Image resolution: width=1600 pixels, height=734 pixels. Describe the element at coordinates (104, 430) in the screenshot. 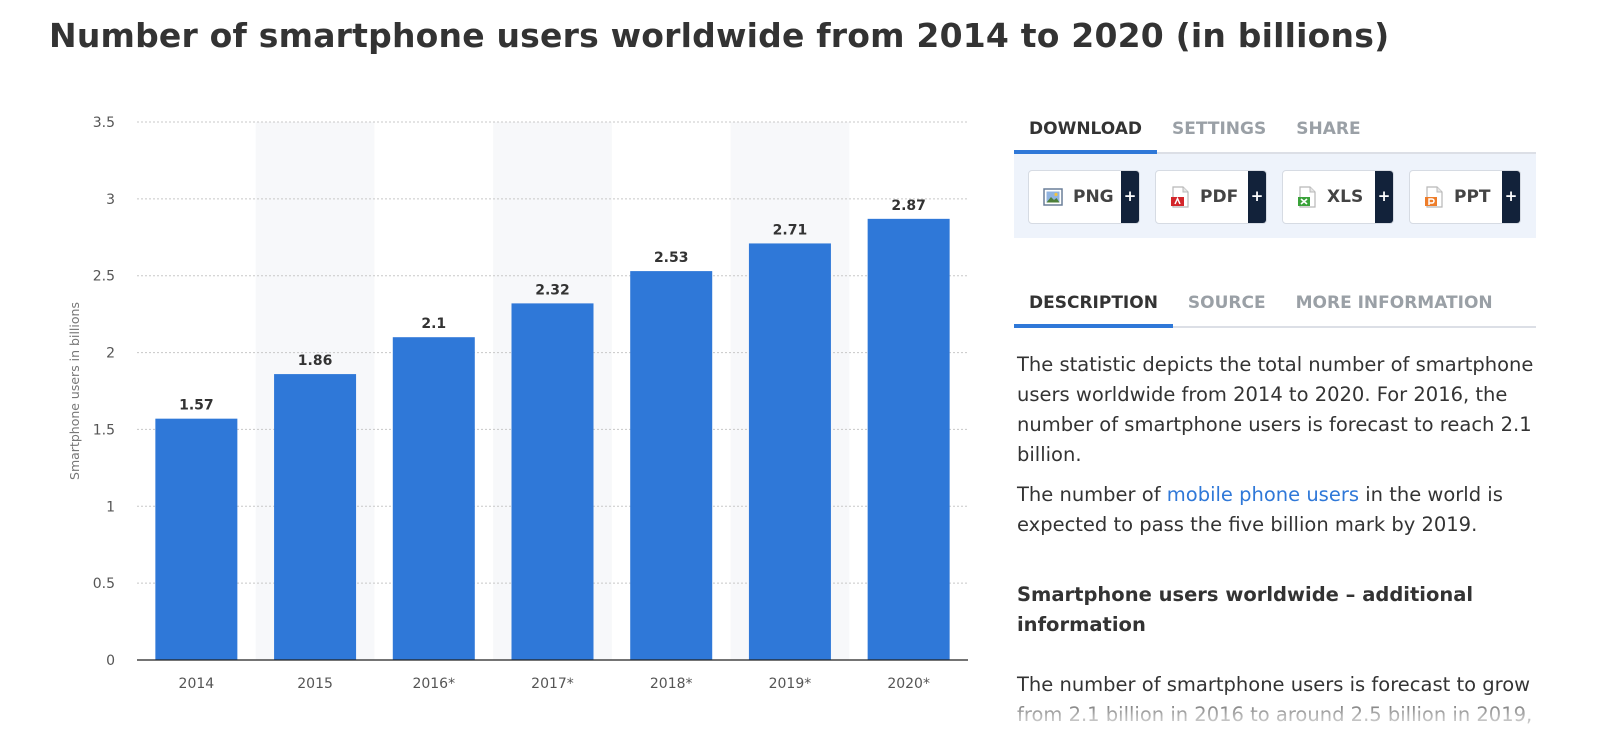

I see `y-tick-label: 1.5` at that location.